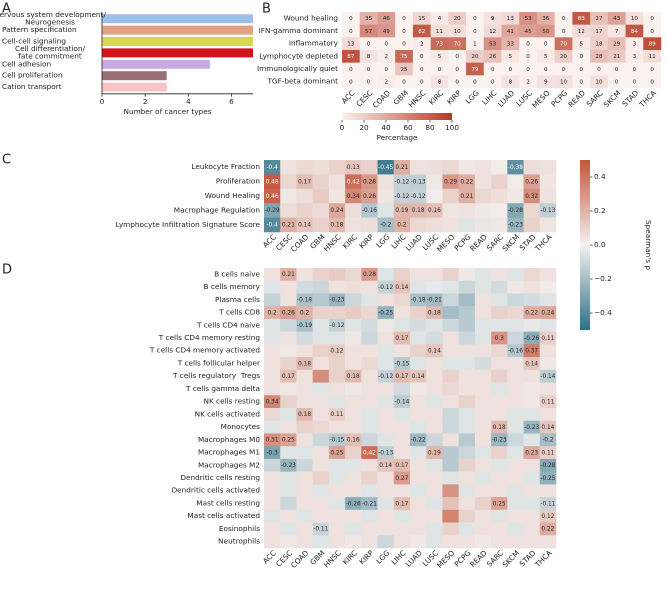 This screenshot has width=667, height=596. I want to click on cell-label: -0.21, so click(434, 301).